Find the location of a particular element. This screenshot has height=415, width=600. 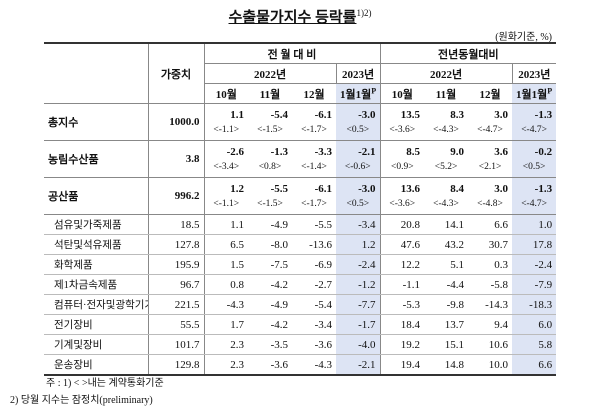

weight-header: 가중치 is located at coordinates (175, 73).